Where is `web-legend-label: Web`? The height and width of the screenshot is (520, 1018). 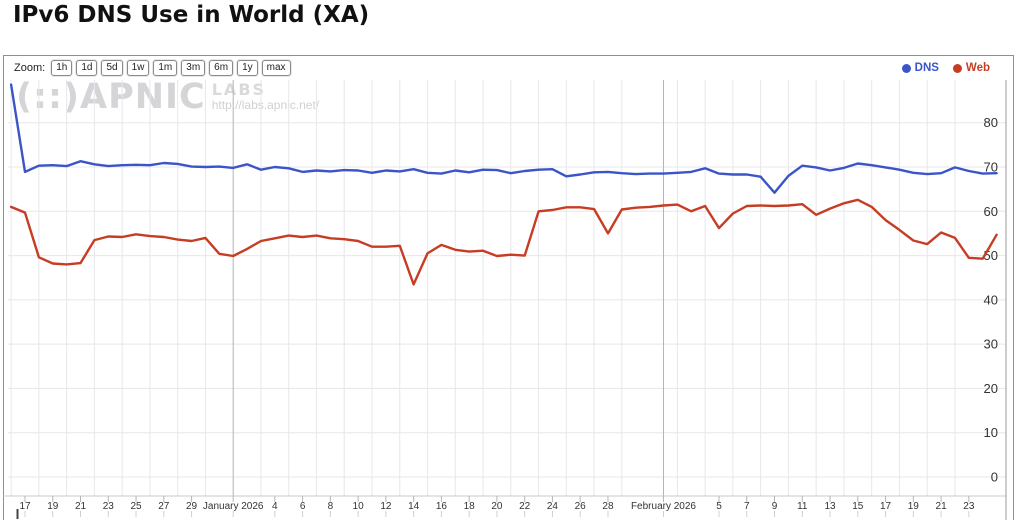
web-legend-label: Web is located at coordinates (977, 68).